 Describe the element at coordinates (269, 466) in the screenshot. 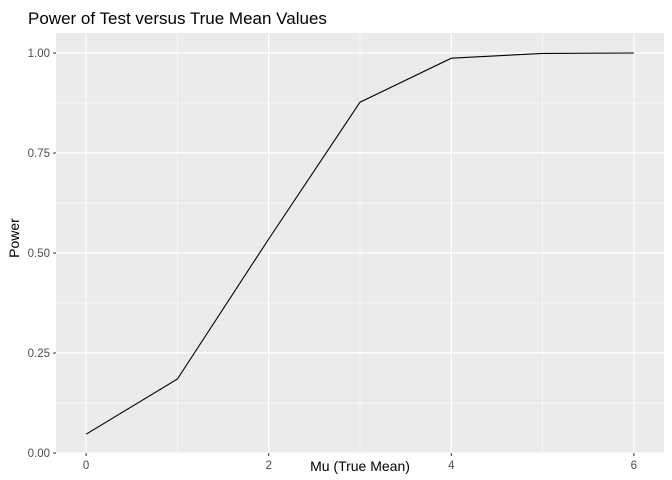

I see `x-tick-label: 2` at that location.